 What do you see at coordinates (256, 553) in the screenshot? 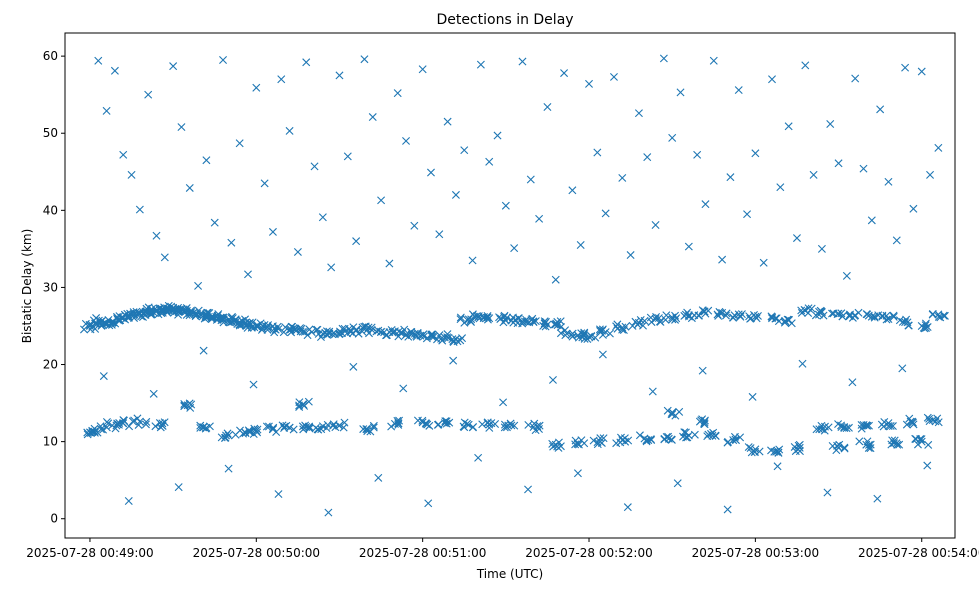
I see `x-tick-label: 2025-07-28 00:50:00` at bounding box center [256, 553].